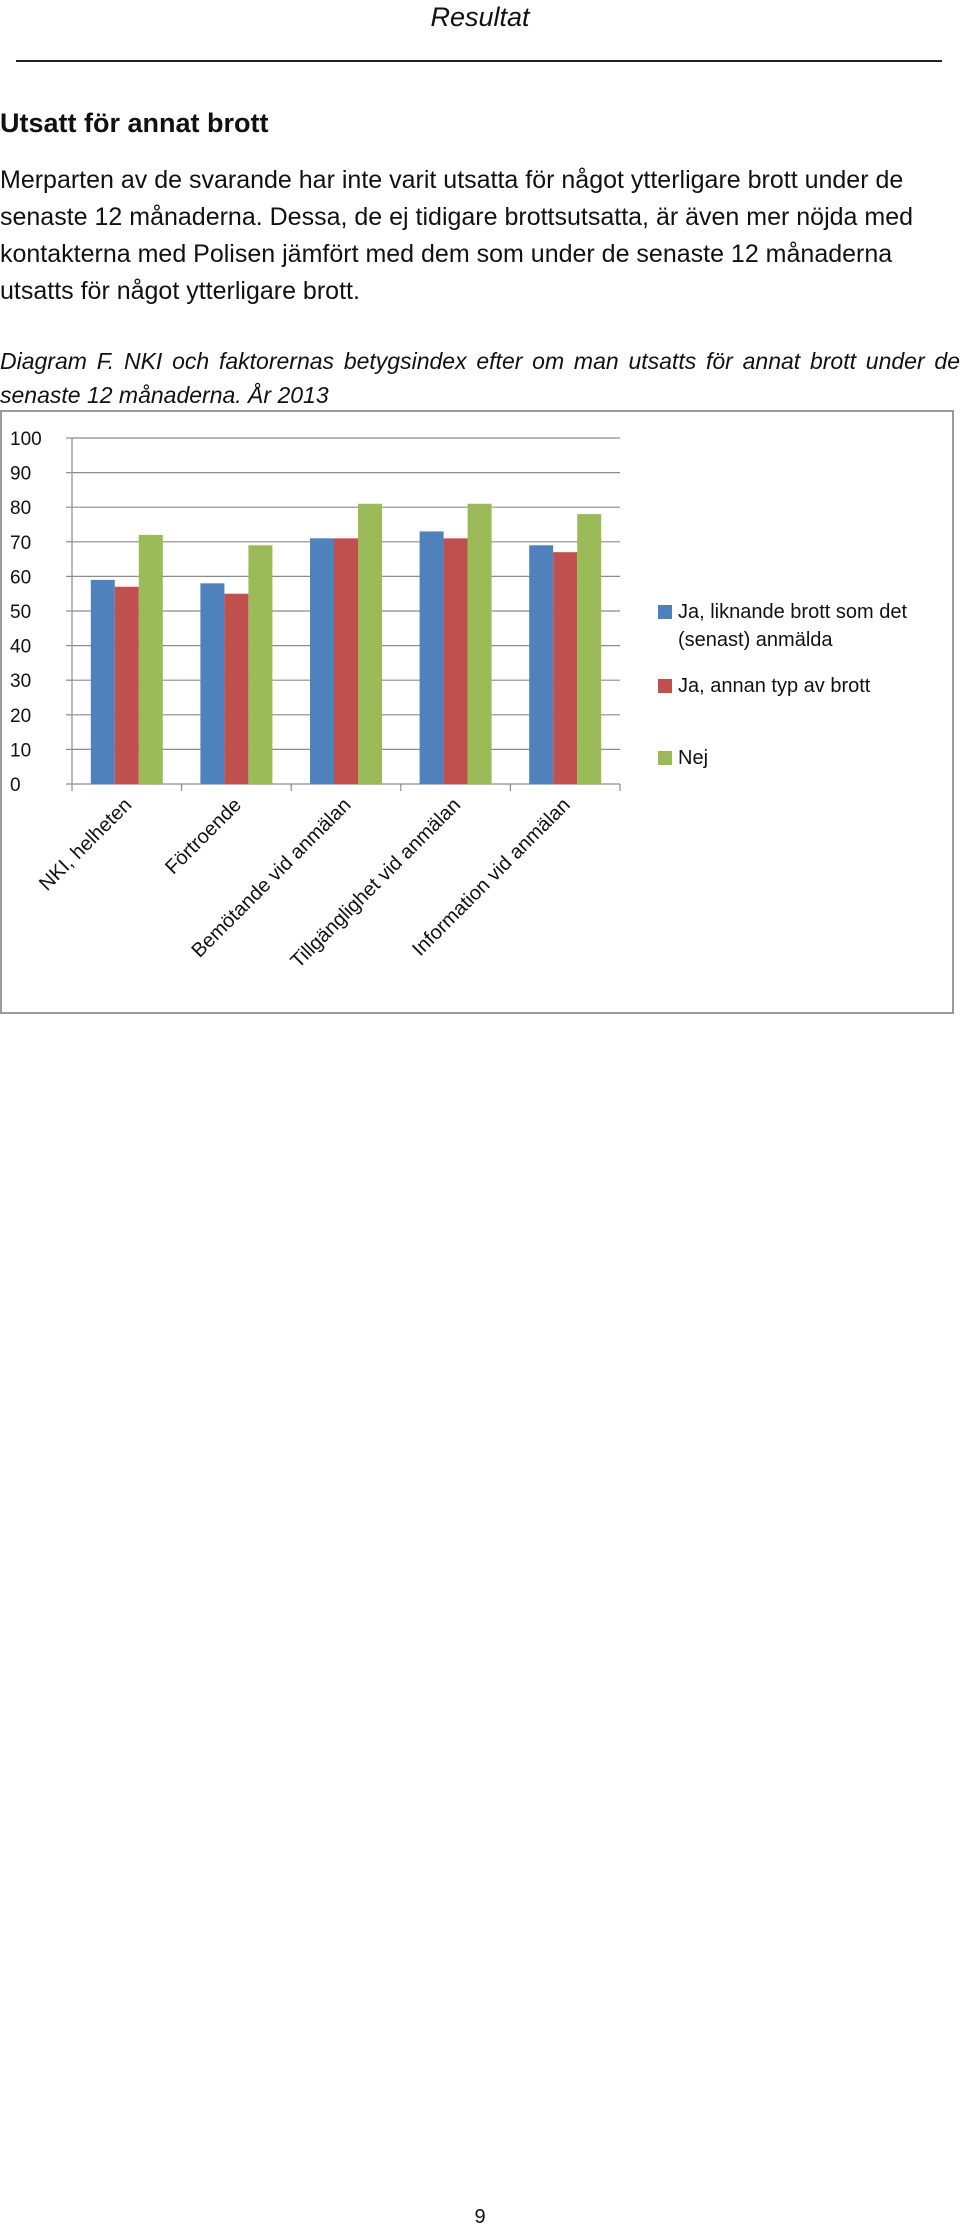 The height and width of the screenshot is (2236, 960). I want to click on y-tick-label: 80, so click(20, 508).